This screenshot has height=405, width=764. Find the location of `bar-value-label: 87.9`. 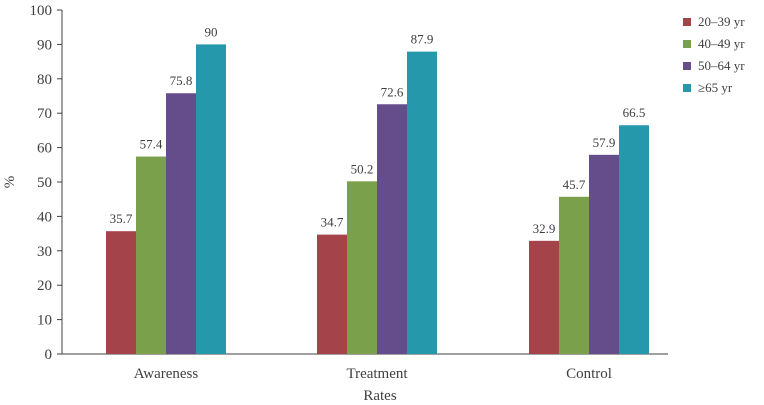

bar-value-label: 87.9 is located at coordinates (422, 39).